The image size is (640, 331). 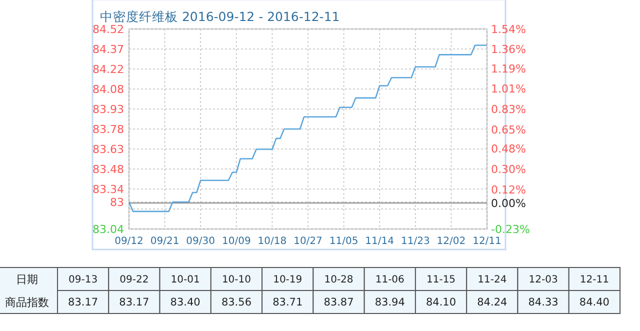 I want to click on chart-title: 中密度纤维板 2016-09-12 - 2016-12-11, so click(x=220, y=16).